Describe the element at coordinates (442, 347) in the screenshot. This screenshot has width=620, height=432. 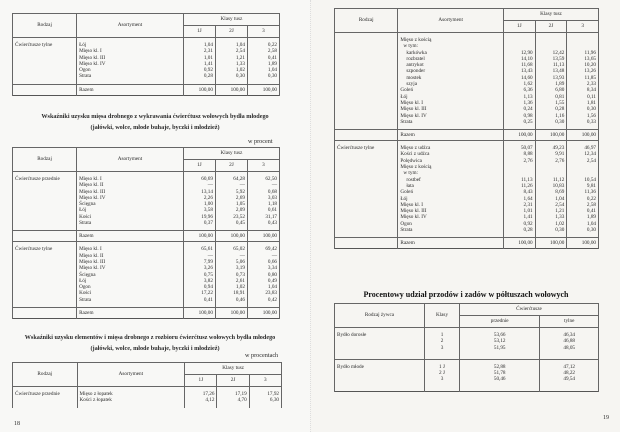
I see `class-label: 3` at that location.